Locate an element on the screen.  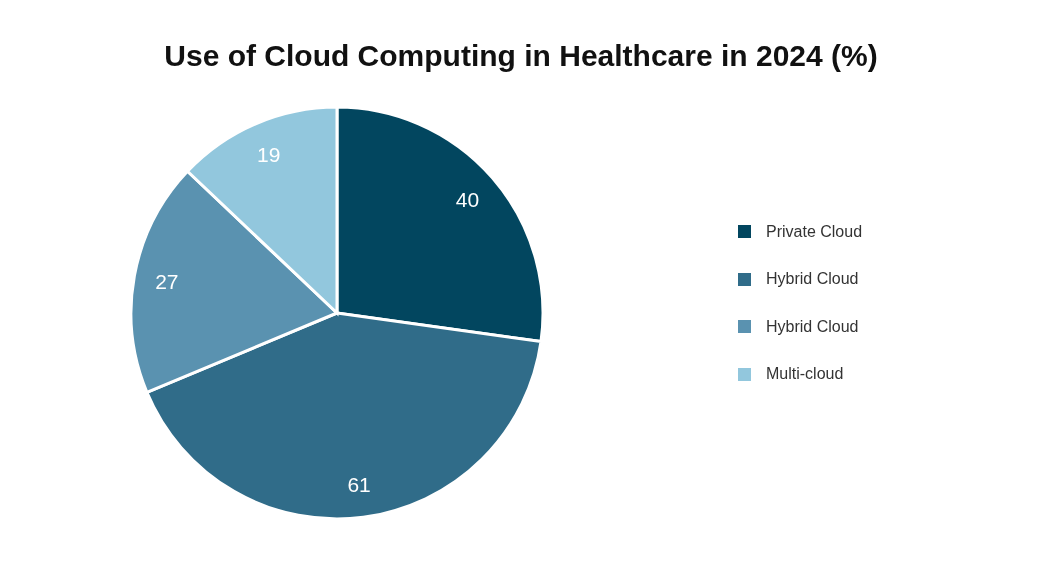
legend-label: Multi-cloud is located at coordinates (805, 374).